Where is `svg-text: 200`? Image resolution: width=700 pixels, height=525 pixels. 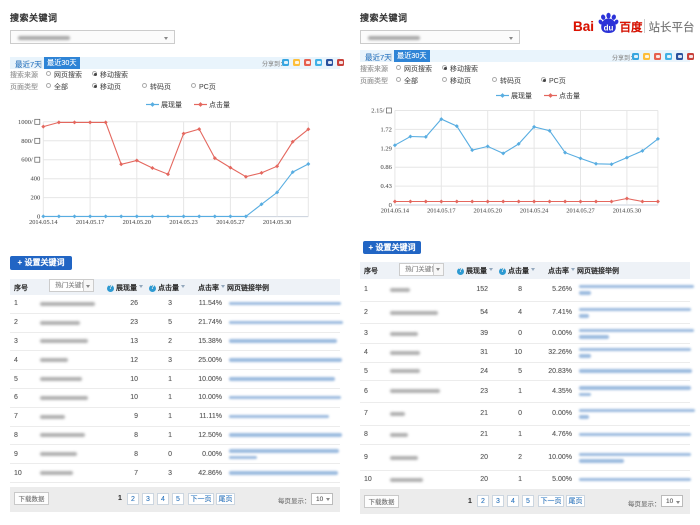 svg-text: 200 is located at coordinates (36, 198).